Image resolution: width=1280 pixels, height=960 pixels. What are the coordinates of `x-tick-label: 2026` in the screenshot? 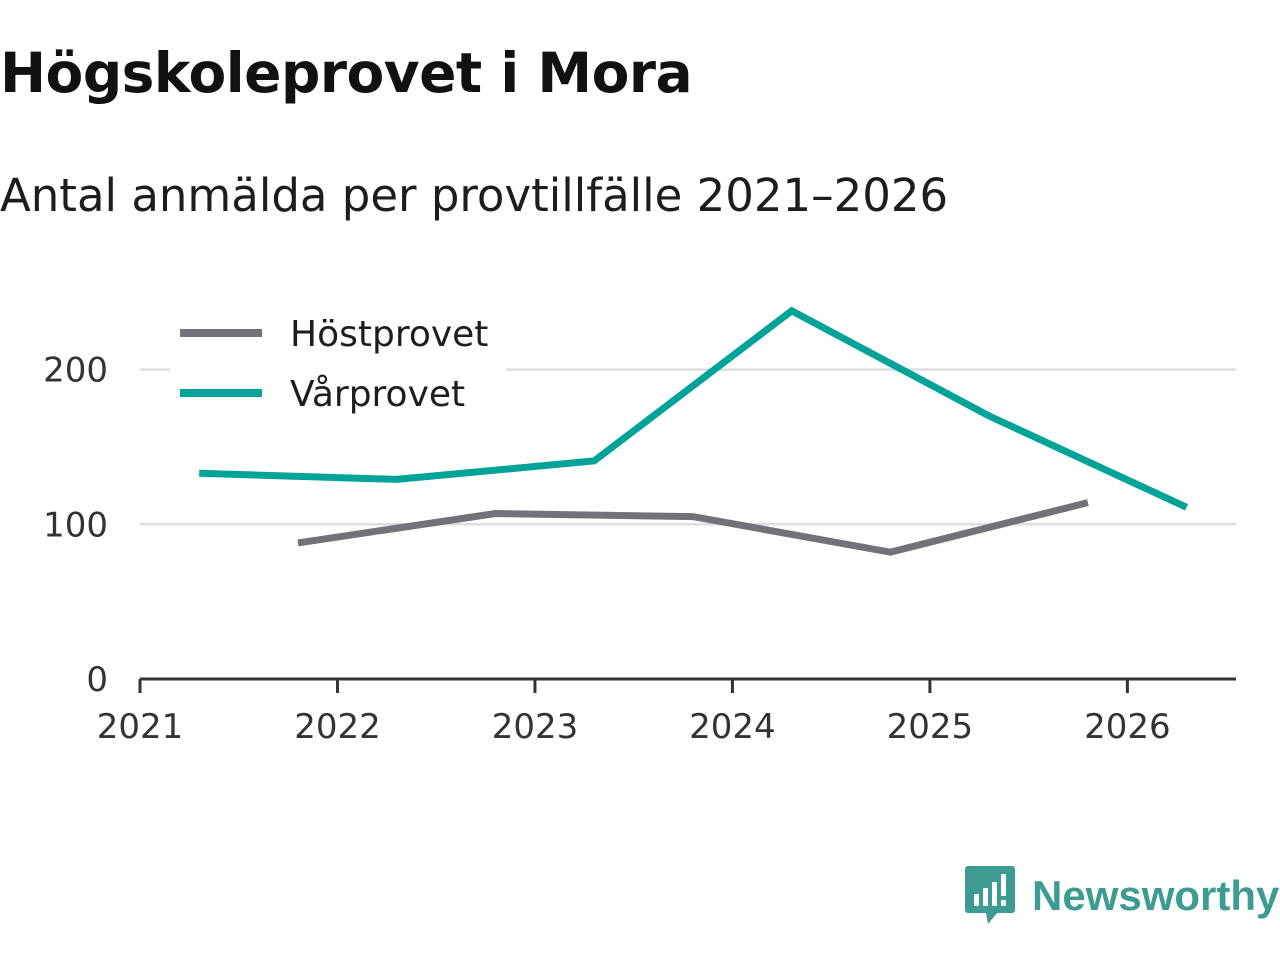 It's located at (1127, 727).